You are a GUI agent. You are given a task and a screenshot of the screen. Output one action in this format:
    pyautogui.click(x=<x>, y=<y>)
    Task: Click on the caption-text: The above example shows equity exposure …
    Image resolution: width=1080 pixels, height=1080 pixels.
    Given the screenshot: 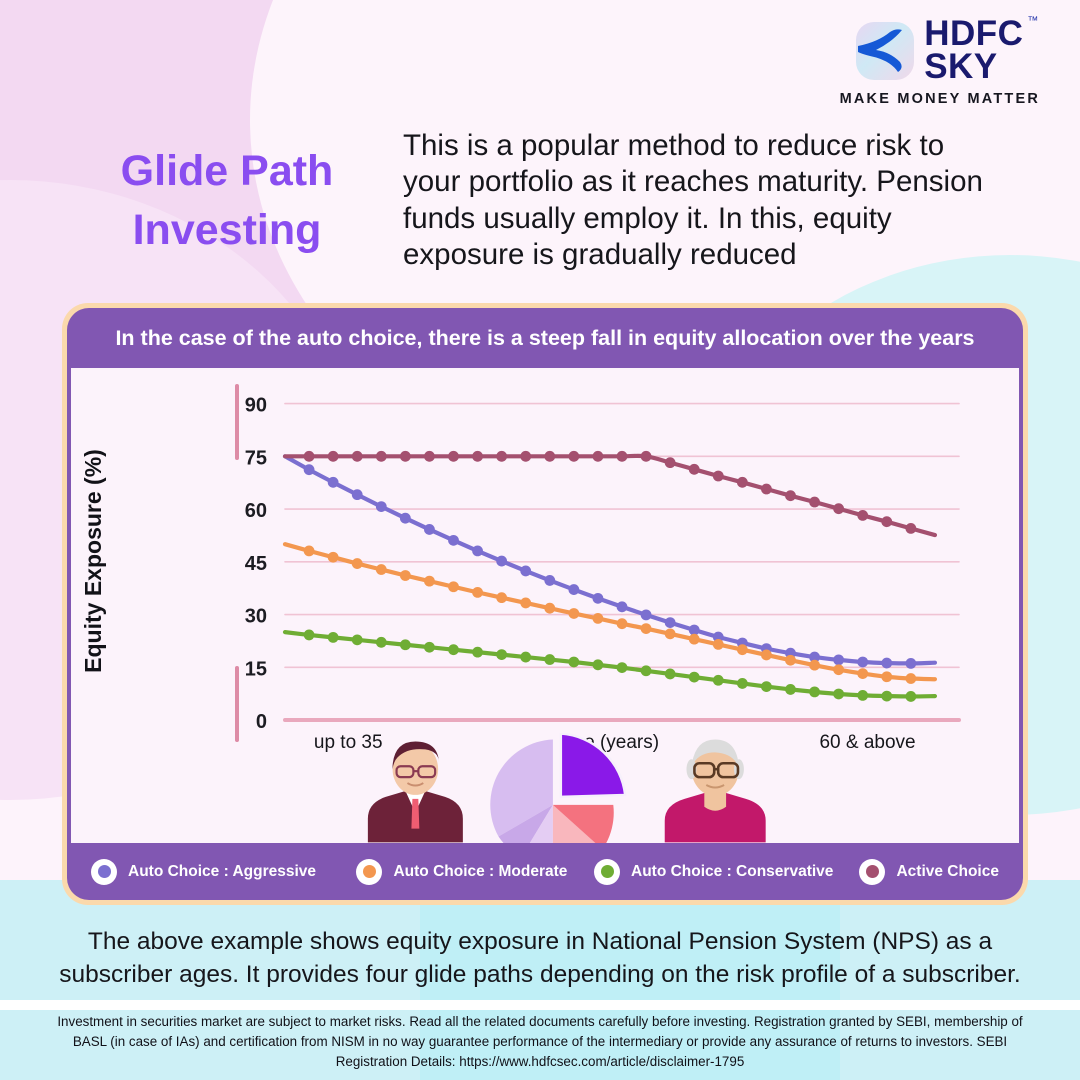 What is the action you would take?
    pyautogui.click(x=540, y=958)
    